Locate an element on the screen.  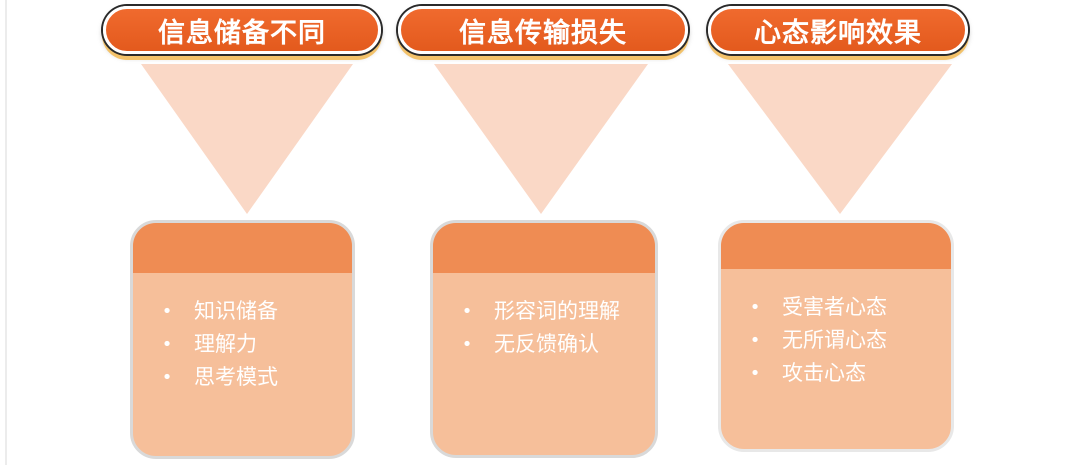
content-card: • 形容词的理解 • 无反馈确认 is located at coordinates (544, 339).